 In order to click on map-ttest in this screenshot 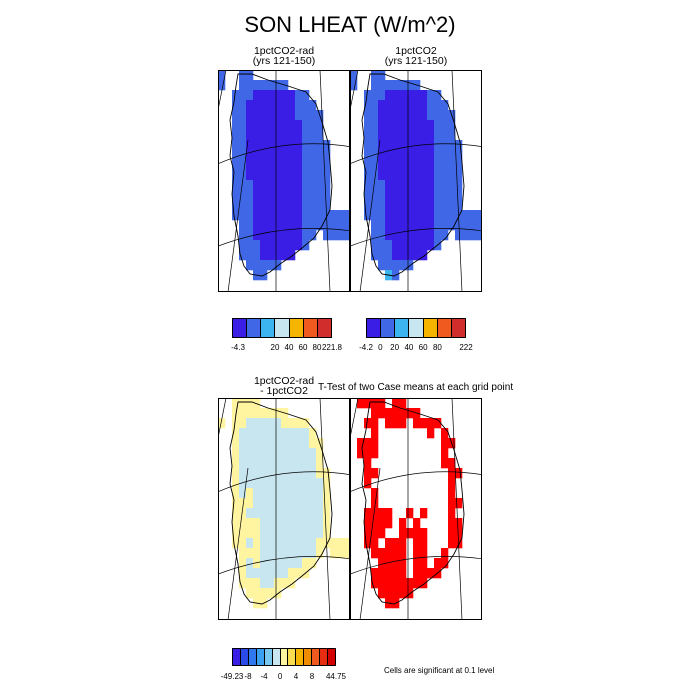, I will do `click(416, 509)`.